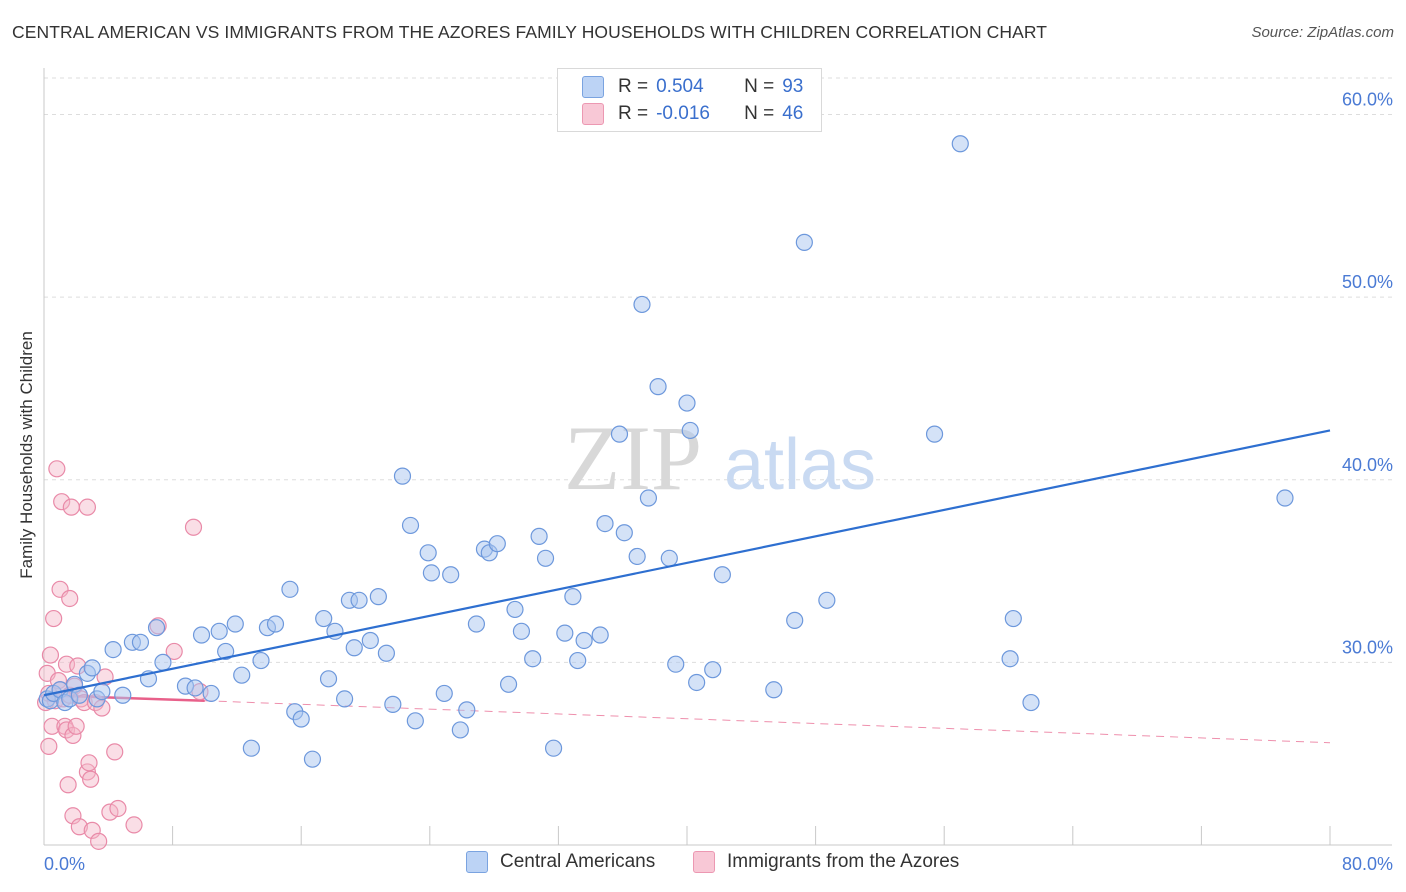 Image resolution: width=1406 pixels, height=892 pixels. What do you see at coordinates (1322, 32) in the screenshot?
I see `source-label: Source: ZipAtlas.com` at bounding box center [1322, 32].